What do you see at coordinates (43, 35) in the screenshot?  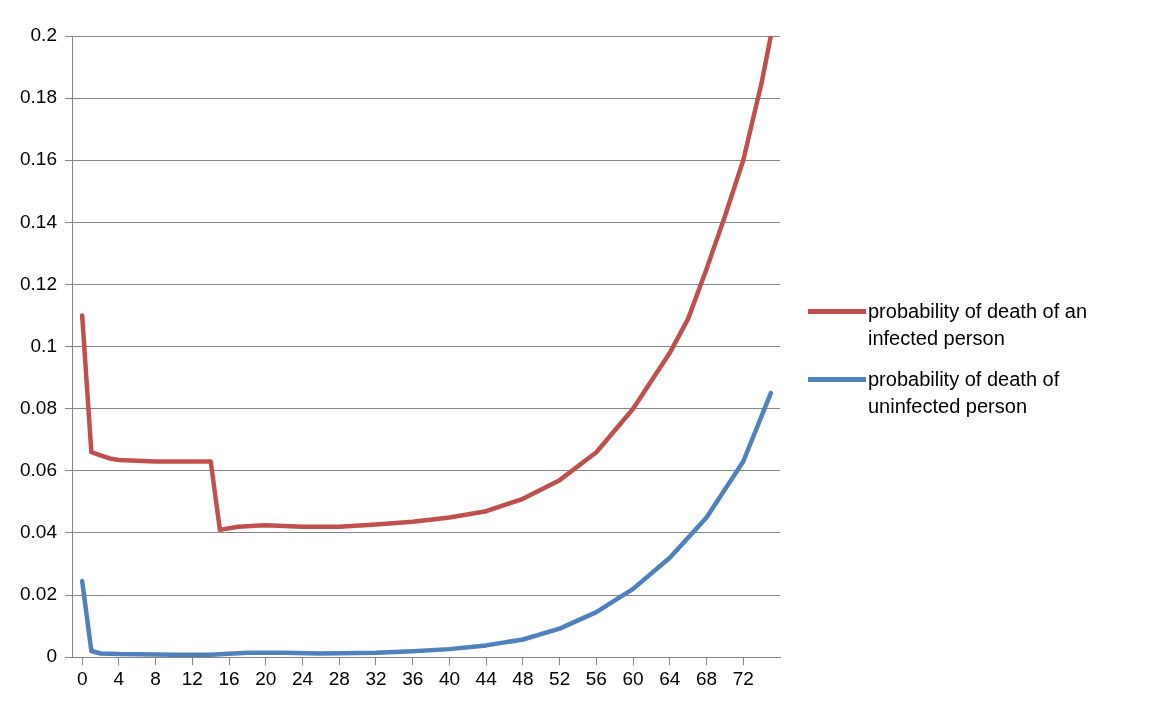 I see `y-tick-label: 0.2` at bounding box center [43, 35].